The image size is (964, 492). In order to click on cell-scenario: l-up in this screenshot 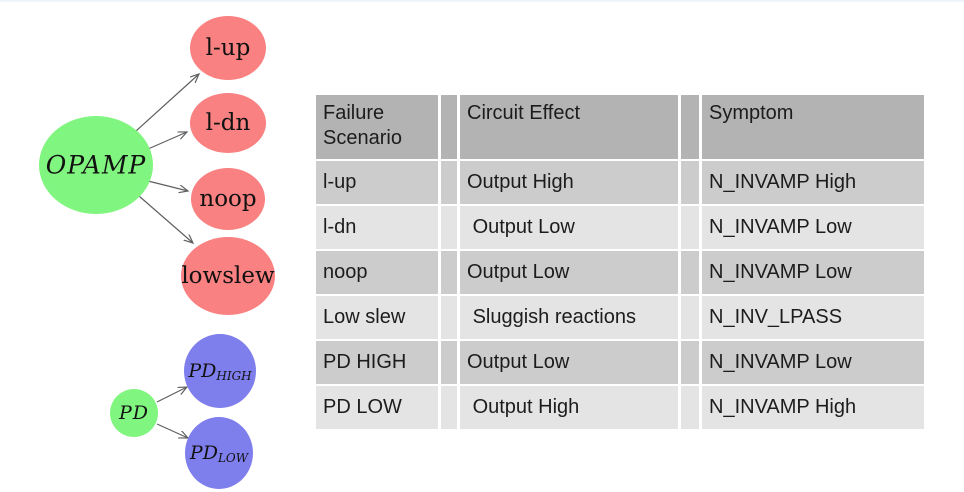, I will do `click(377, 182)`.